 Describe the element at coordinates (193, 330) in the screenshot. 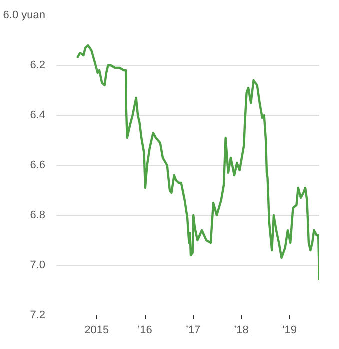

I see `x-tick-label: ’17` at that location.